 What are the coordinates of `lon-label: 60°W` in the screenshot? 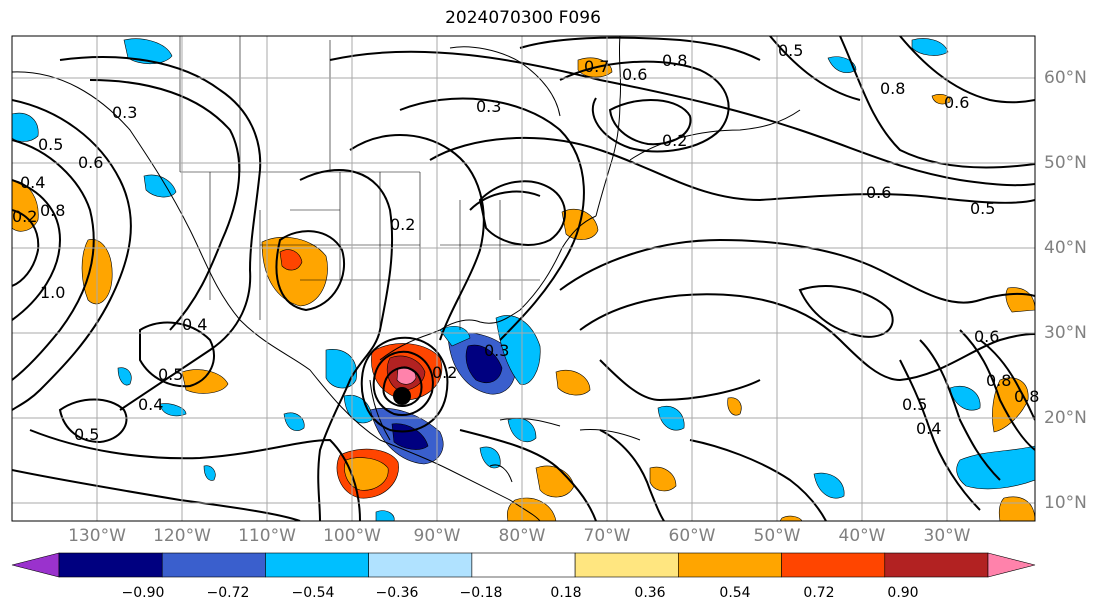 It's located at (692, 536).